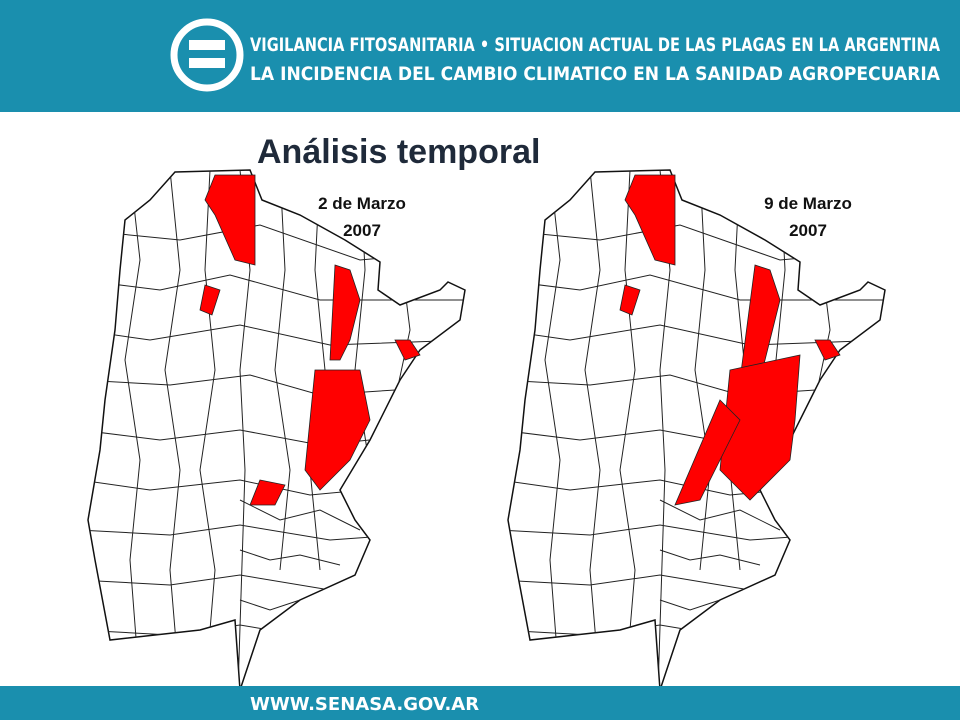 This screenshot has width=960, height=720. I want to click on footer-url: WWW.SENASA.GOV.AR, so click(364, 704).